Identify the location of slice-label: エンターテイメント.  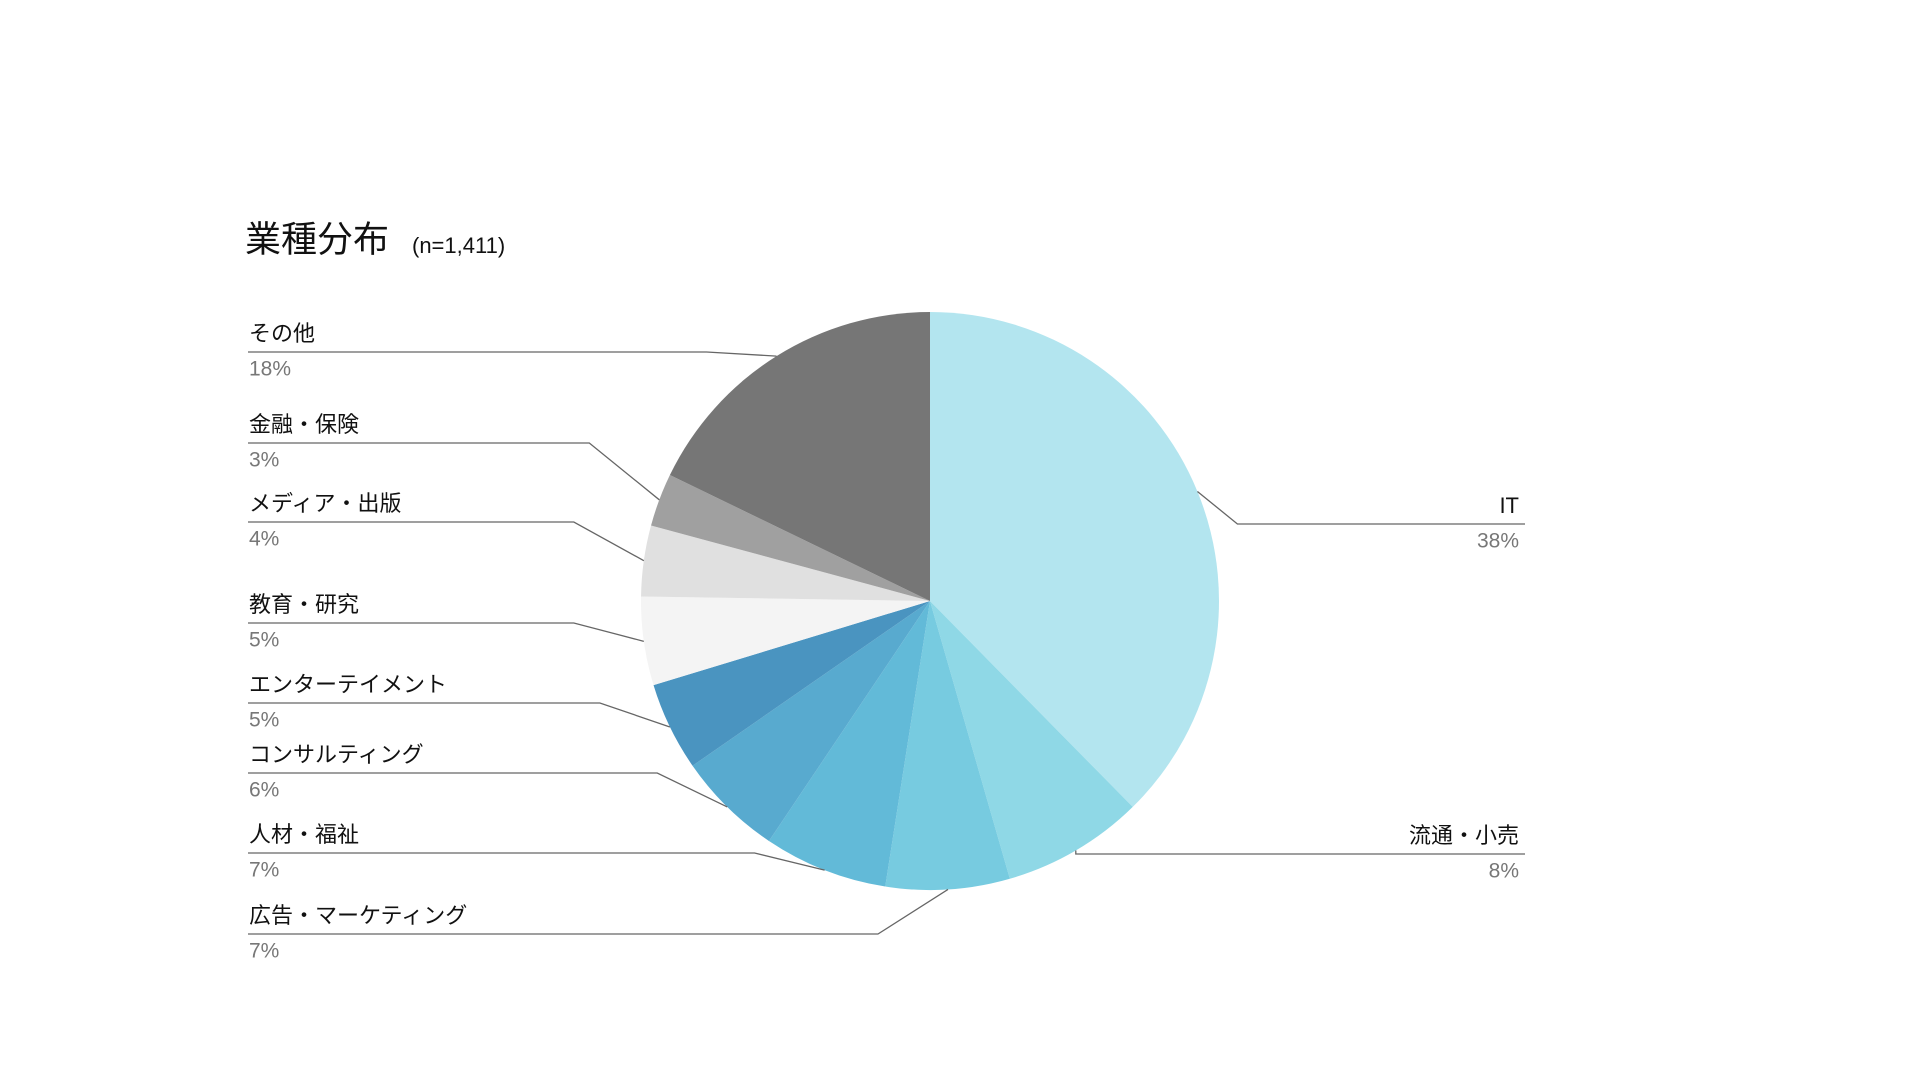
(348, 684).